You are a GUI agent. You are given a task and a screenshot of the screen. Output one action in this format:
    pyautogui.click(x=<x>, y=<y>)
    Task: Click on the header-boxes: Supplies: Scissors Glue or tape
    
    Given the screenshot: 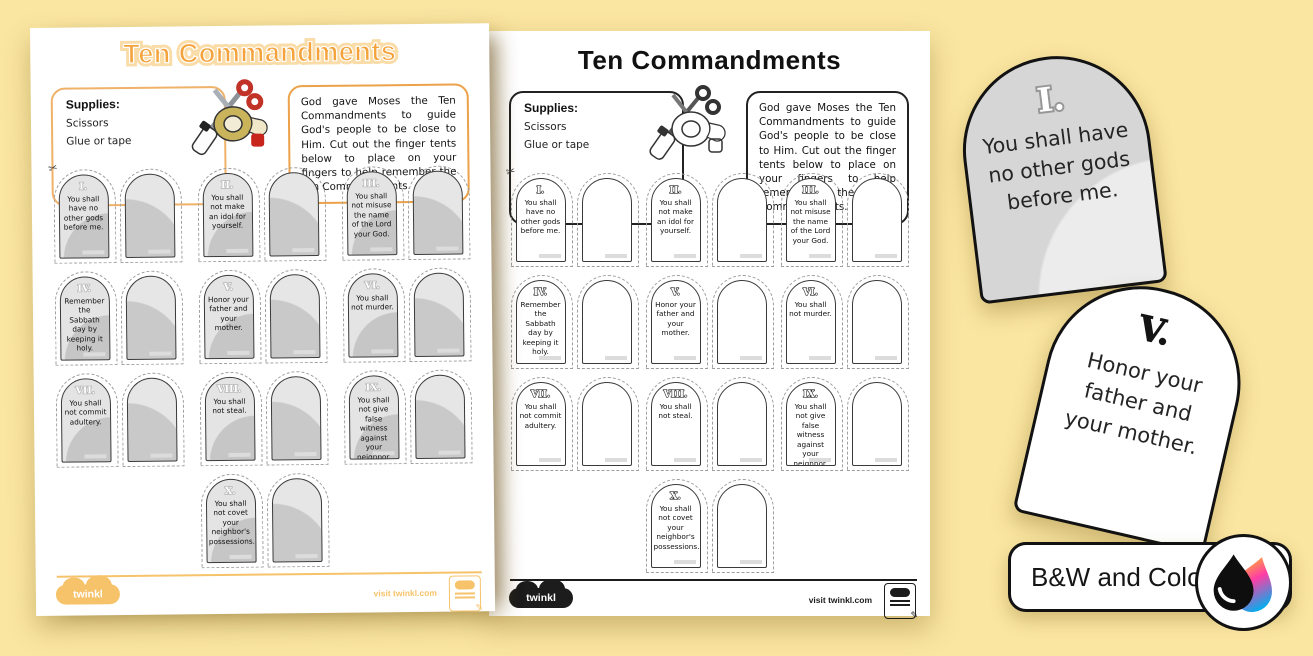 What is the action you would take?
    pyautogui.click(x=260, y=143)
    